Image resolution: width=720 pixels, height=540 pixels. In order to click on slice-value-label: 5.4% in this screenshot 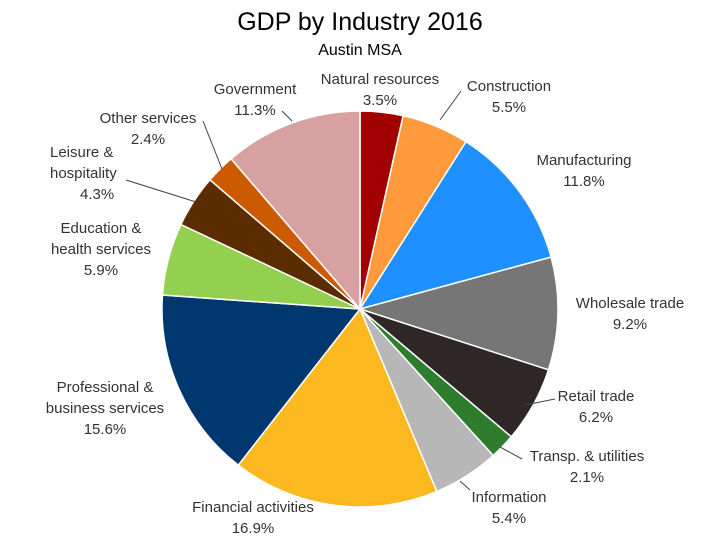, I will do `click(509, 518)`.